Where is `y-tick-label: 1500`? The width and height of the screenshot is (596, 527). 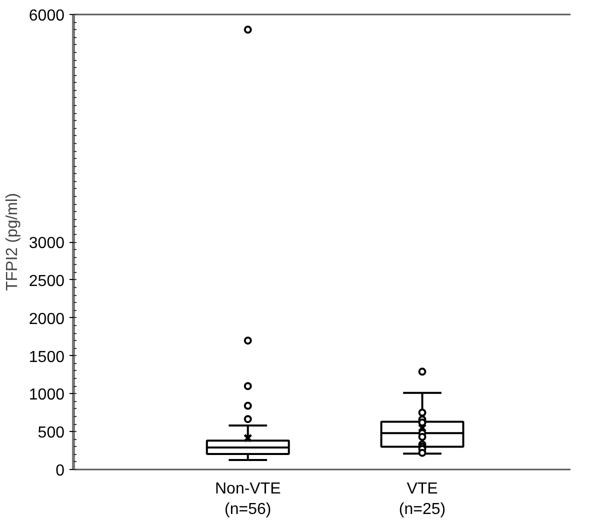 y-tick-label: 1500 is located at coordinates (46, 357).